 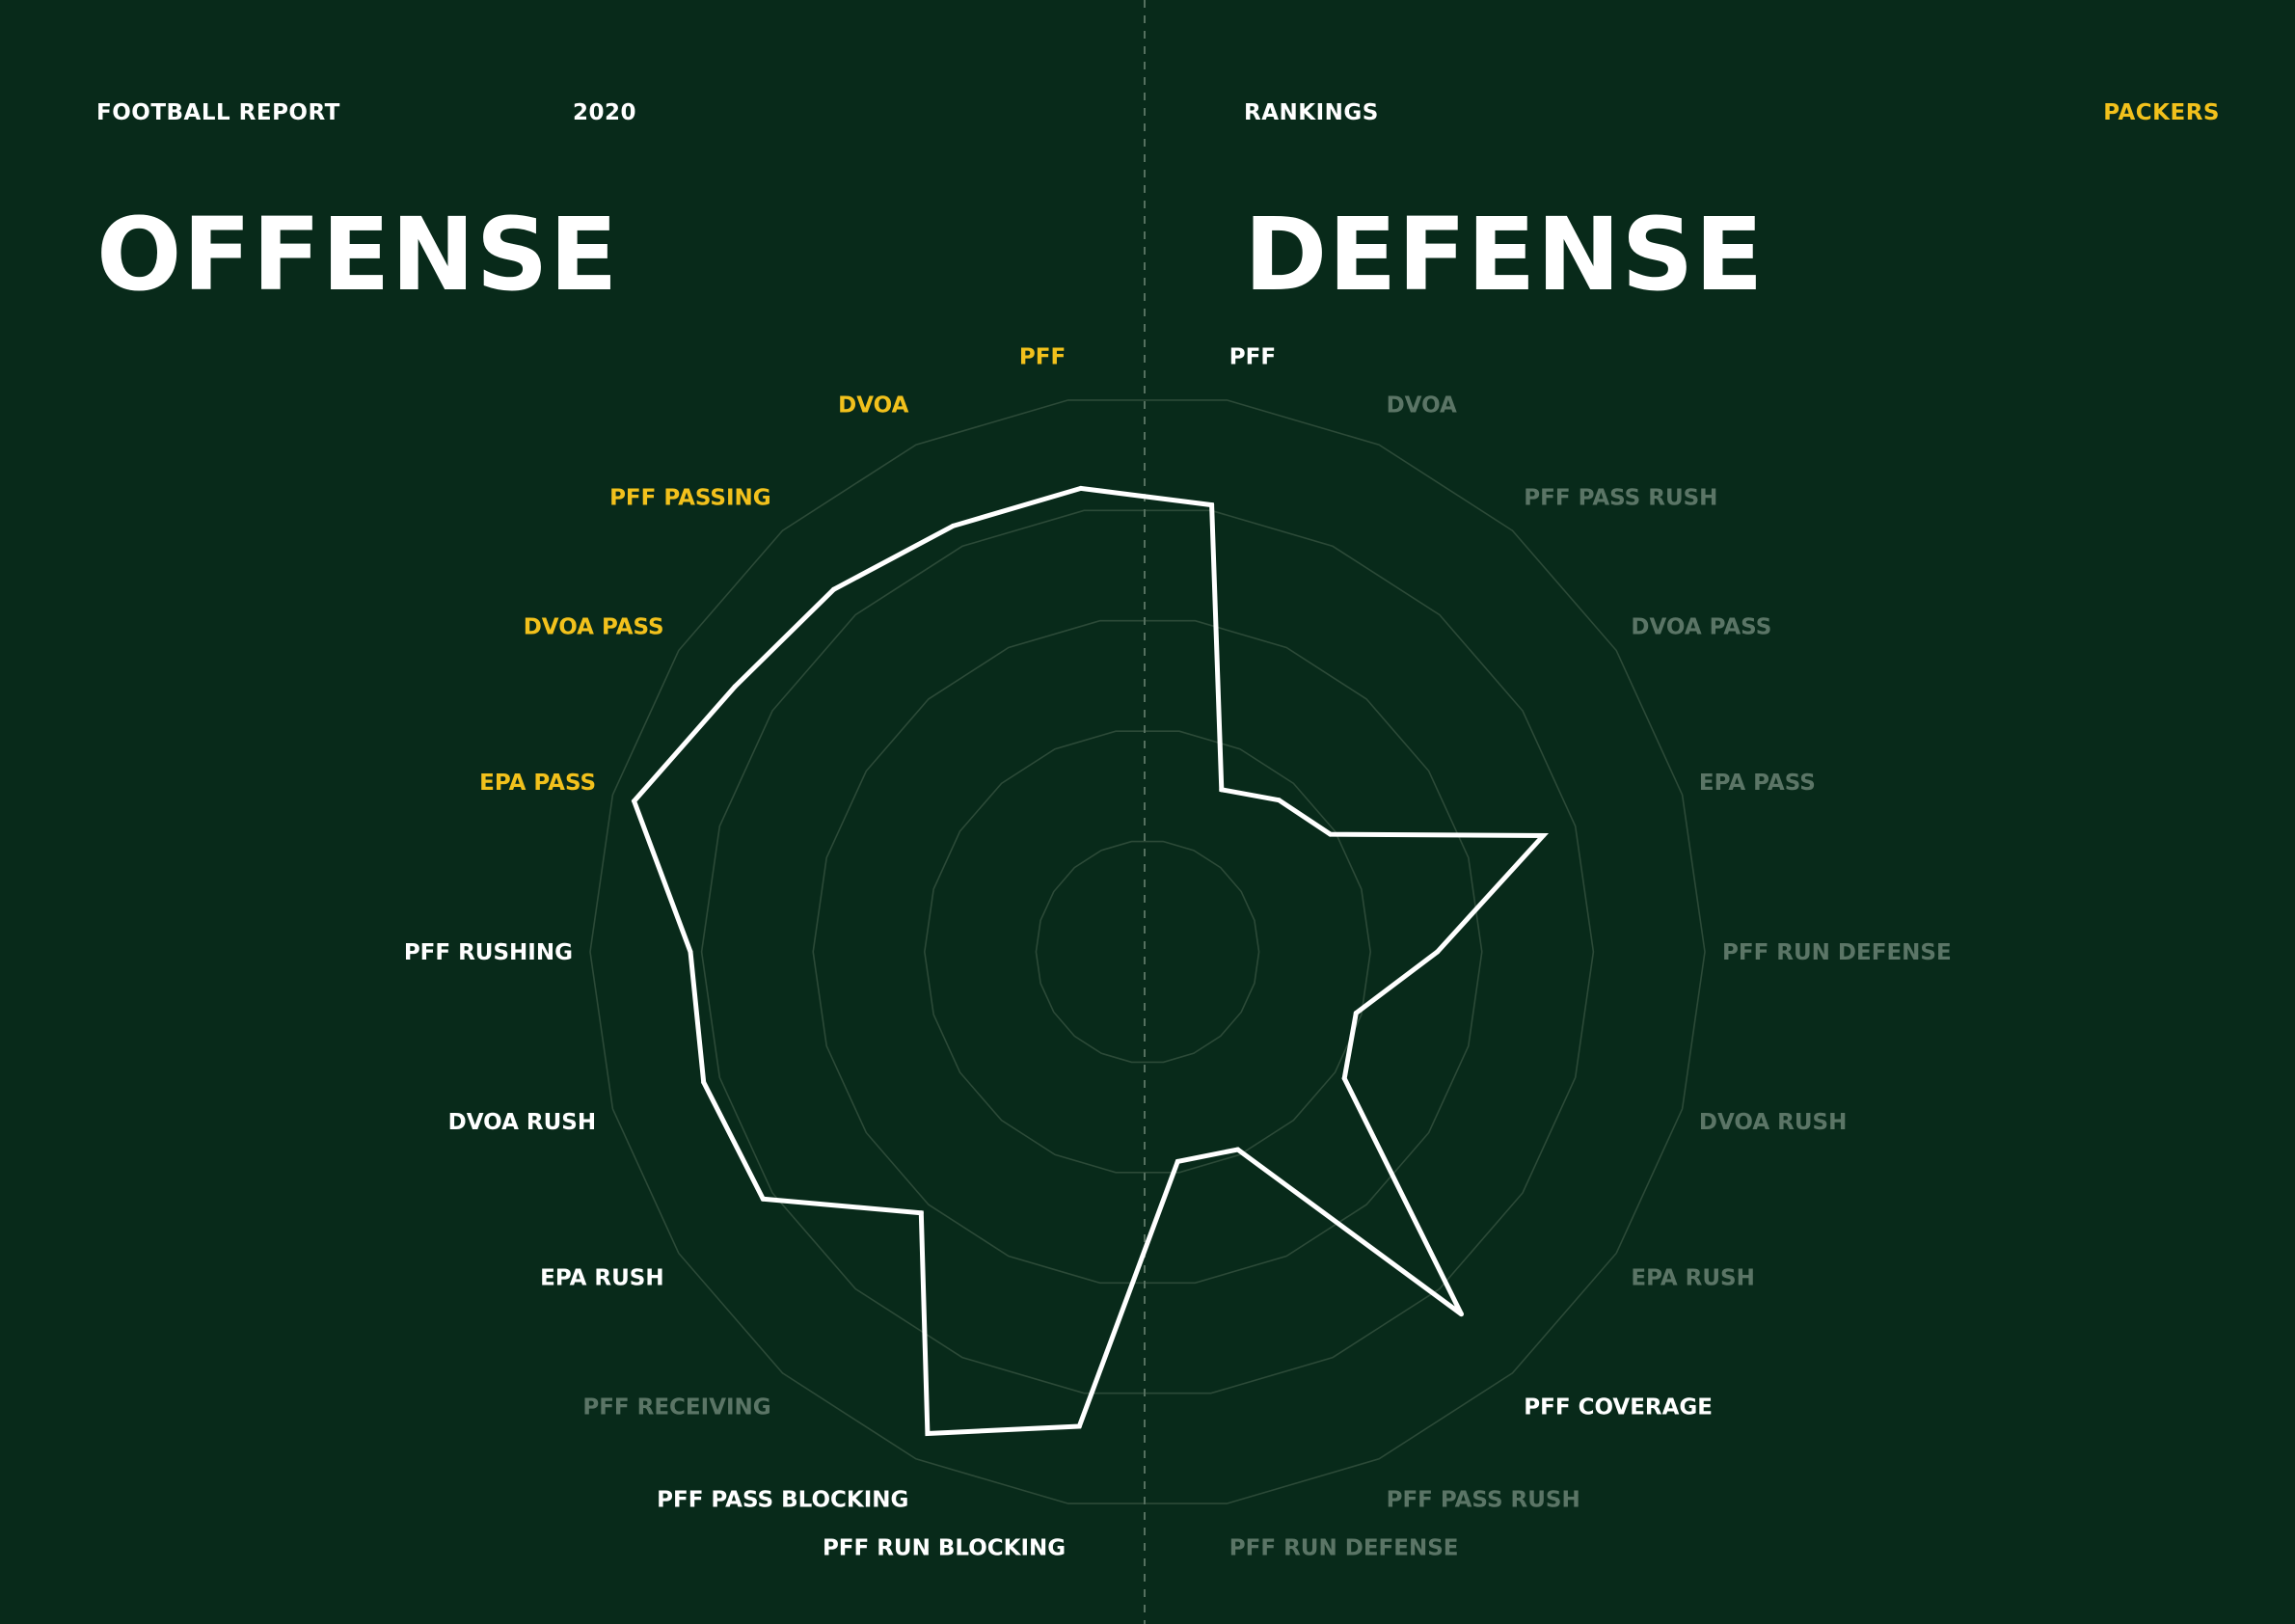 I want to click on offense-axis-label: PFF PASSING, so click(x=690, y=497).